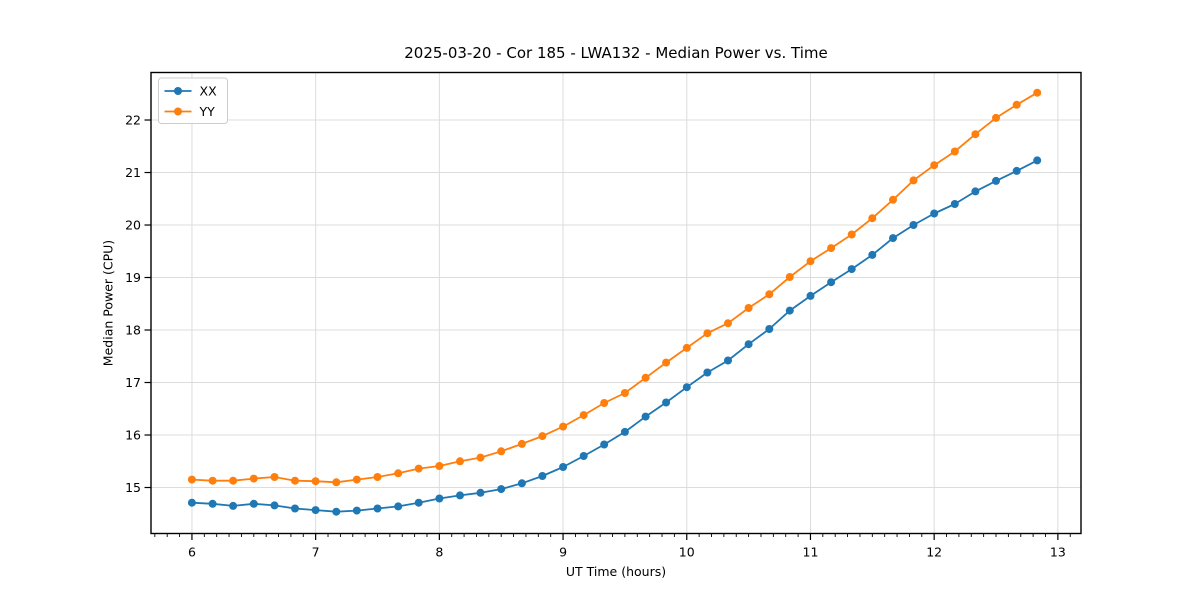 Image resolution: width=1200 pixels, height=600 pixels. What do you see at coordinates (133, 225) in the screenshot?
I see `y-tick-label: 20` at bounding box center [133, 225].